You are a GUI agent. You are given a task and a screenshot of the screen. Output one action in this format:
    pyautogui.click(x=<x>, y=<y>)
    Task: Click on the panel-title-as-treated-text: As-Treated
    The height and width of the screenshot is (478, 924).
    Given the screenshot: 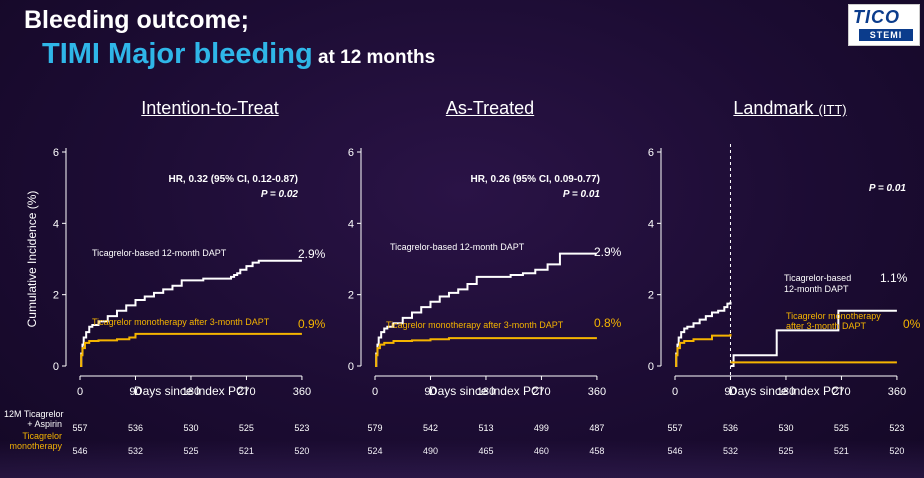 What is the action you would take?
    pyautogui.click(x=490, y=108)
    